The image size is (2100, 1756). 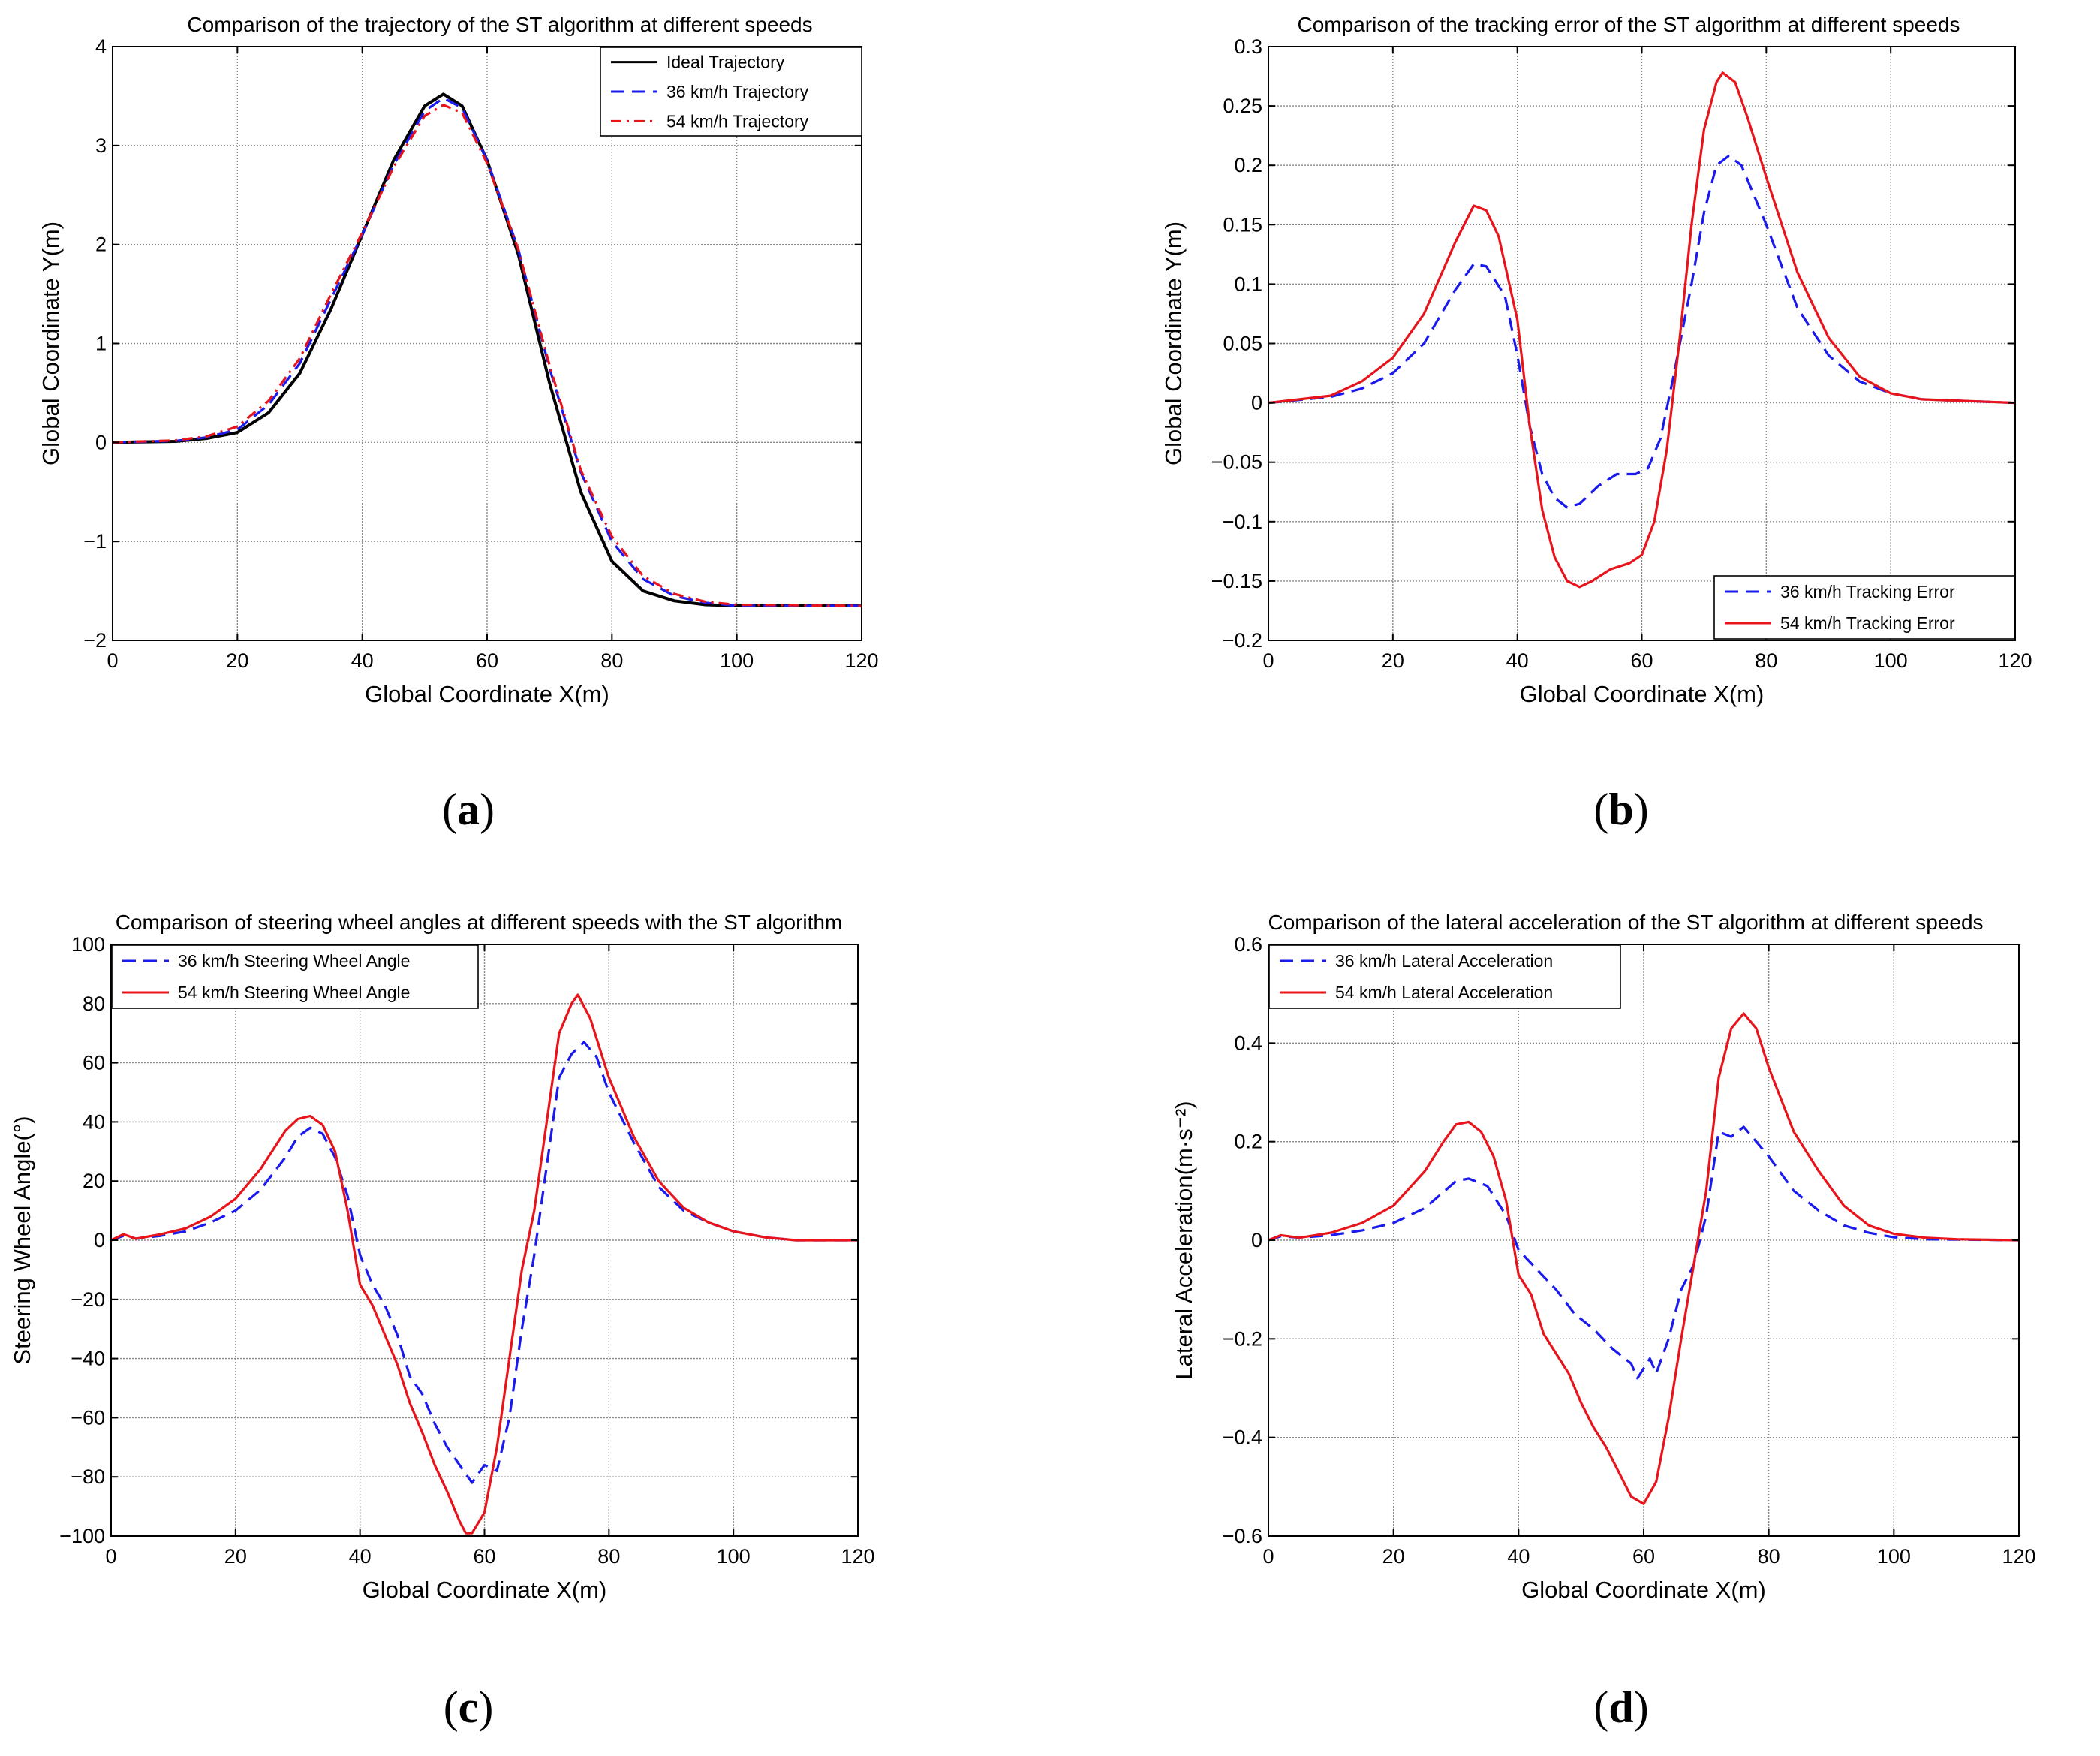 I want to click on legend-label: 54 km/h Steering Wheel Angle, so click(x=294, y=992).